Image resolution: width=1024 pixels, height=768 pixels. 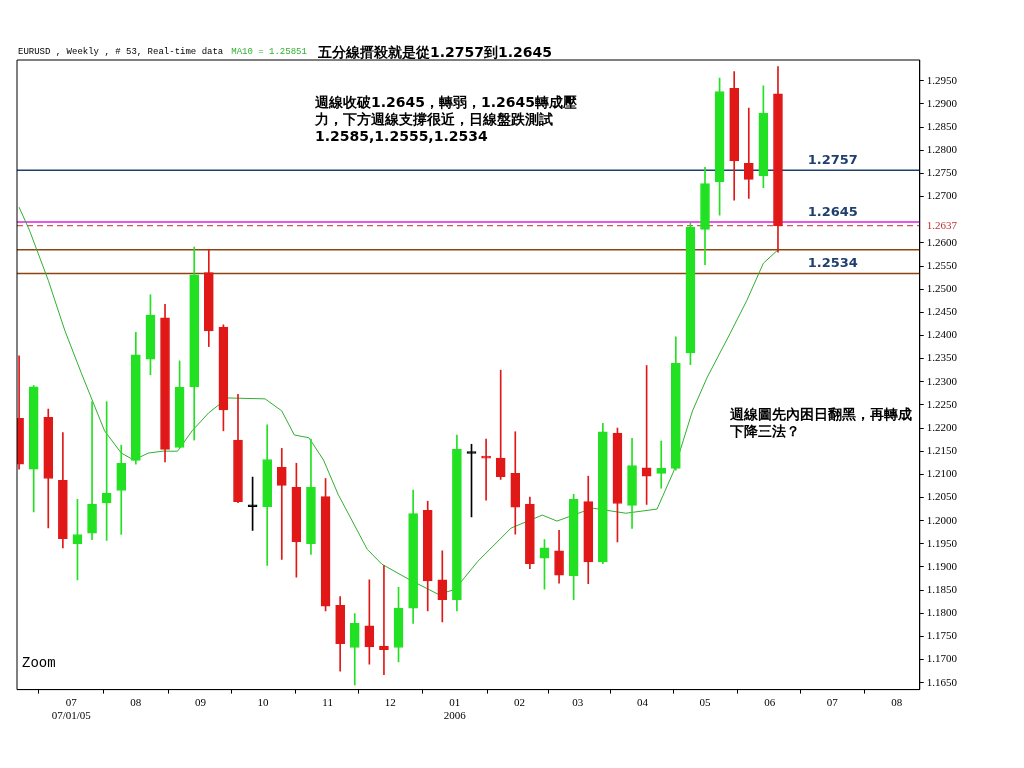 What do you see at coordinates (942, 357) in the screenshot?
I see `y-tick-label: 1.2350` at bounding box center [942, 357].